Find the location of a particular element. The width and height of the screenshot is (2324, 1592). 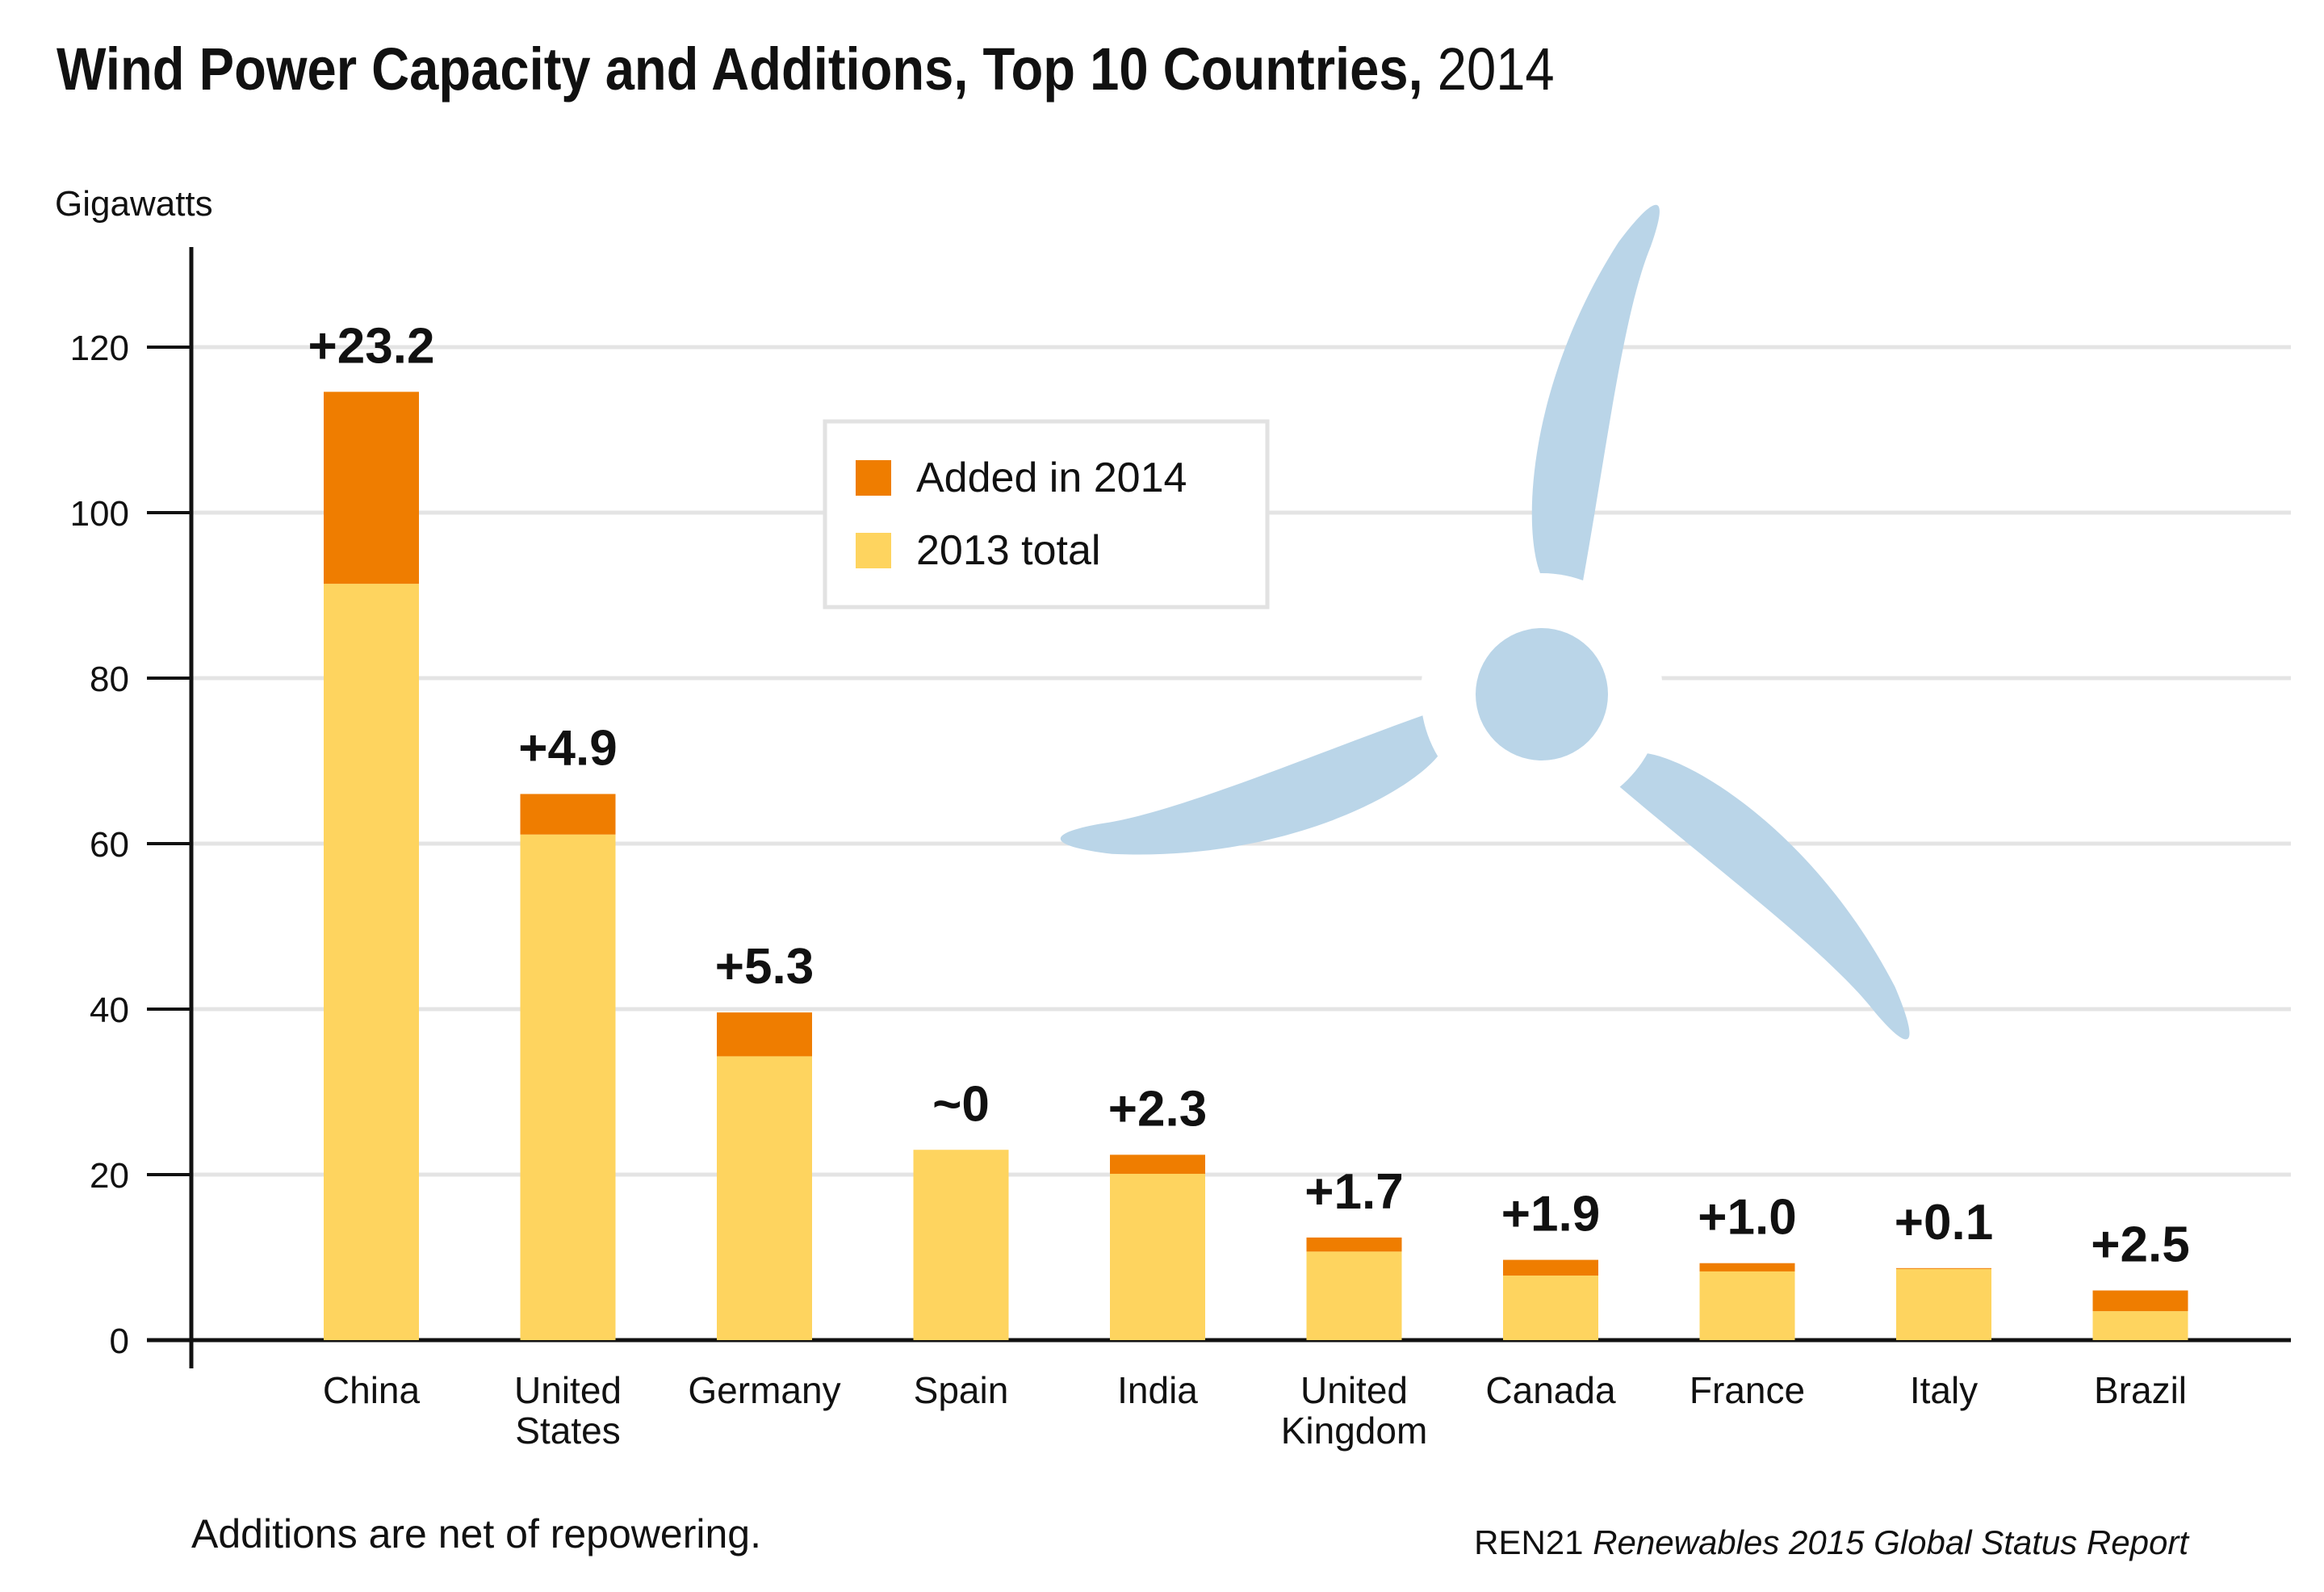

x-tick-label-line: Brazil is located at coordinates (2140, 1390).